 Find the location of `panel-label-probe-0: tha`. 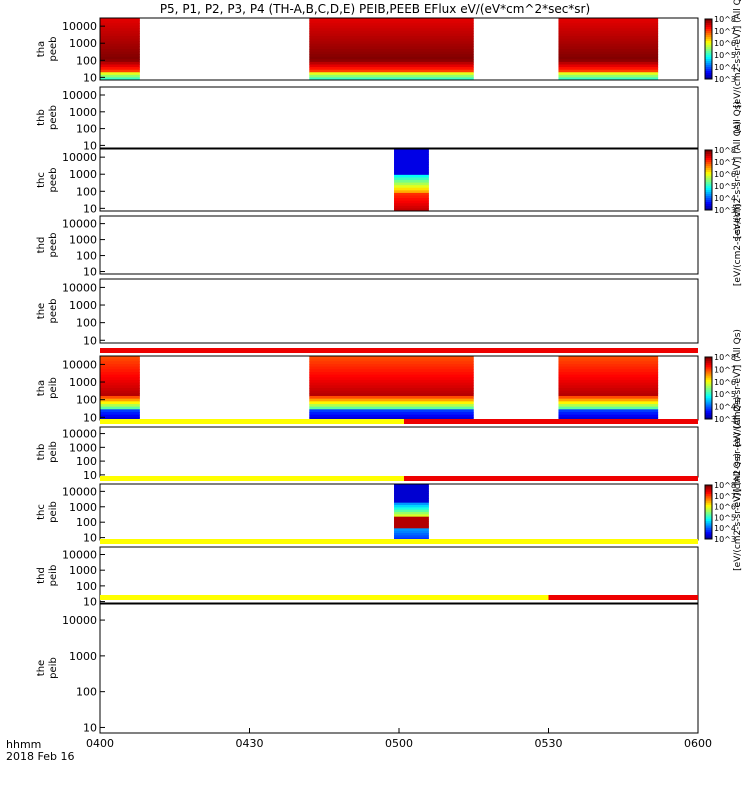

panel-label-probe-0: tha is located at coordinates (41, 49).